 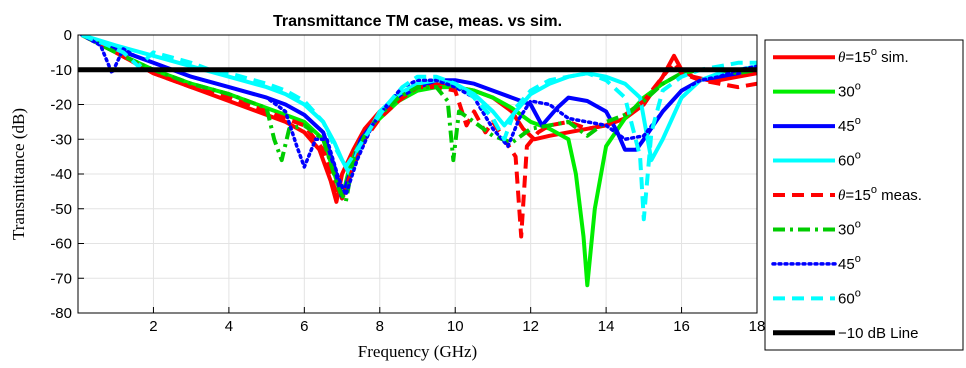 What do you see at coordinates (606, 326) in the screenshot?
I see `x-tick-label: 14` at bounding box center [606, 326].